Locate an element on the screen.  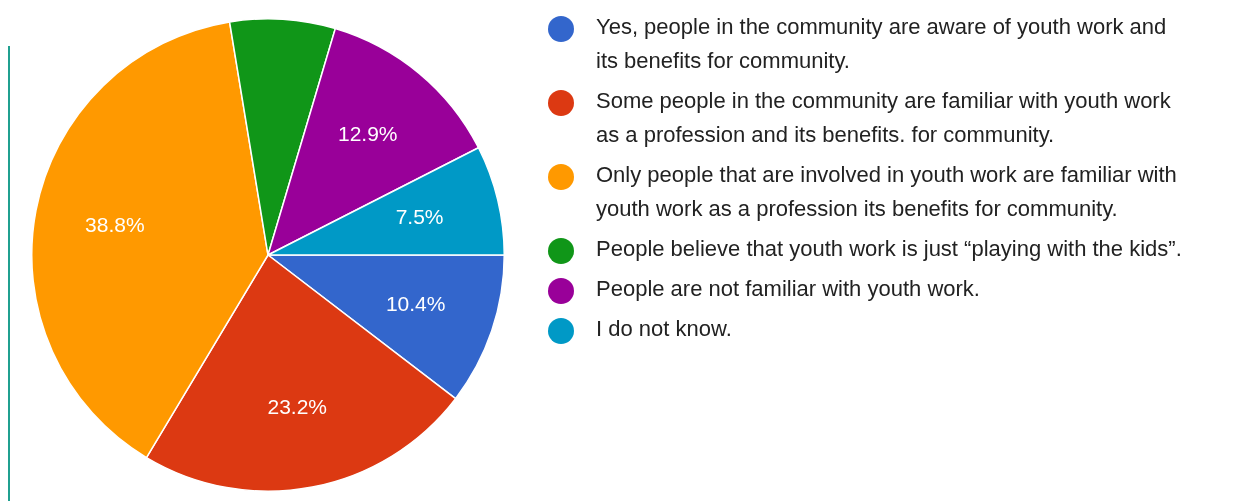
legend-label: Yes, people in the community are aware of youth work and its benefits for community. is located at coordinates (882, 44).